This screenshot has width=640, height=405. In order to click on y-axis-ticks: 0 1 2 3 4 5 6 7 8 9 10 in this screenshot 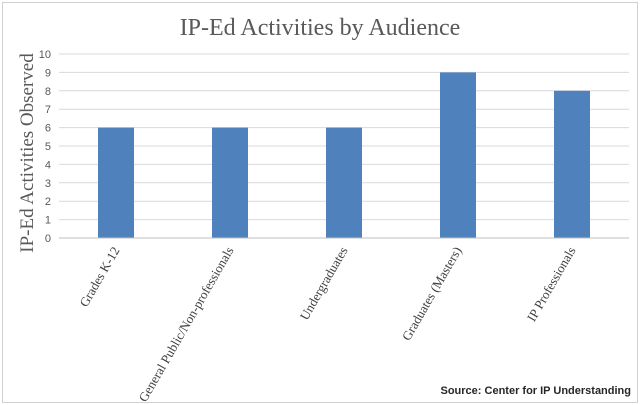, I will do `click(45, 147)`.